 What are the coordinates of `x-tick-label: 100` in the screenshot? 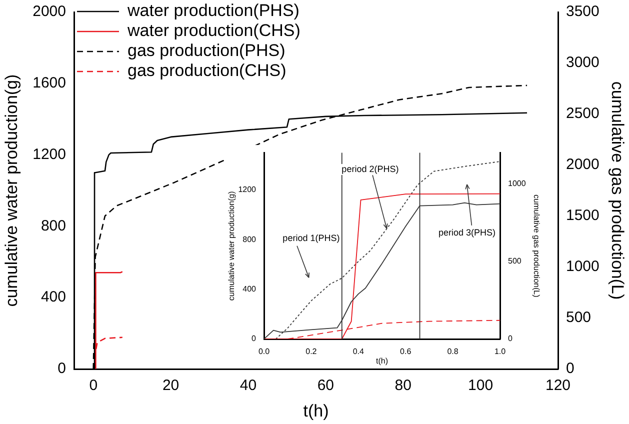 It's located at (481, 385).